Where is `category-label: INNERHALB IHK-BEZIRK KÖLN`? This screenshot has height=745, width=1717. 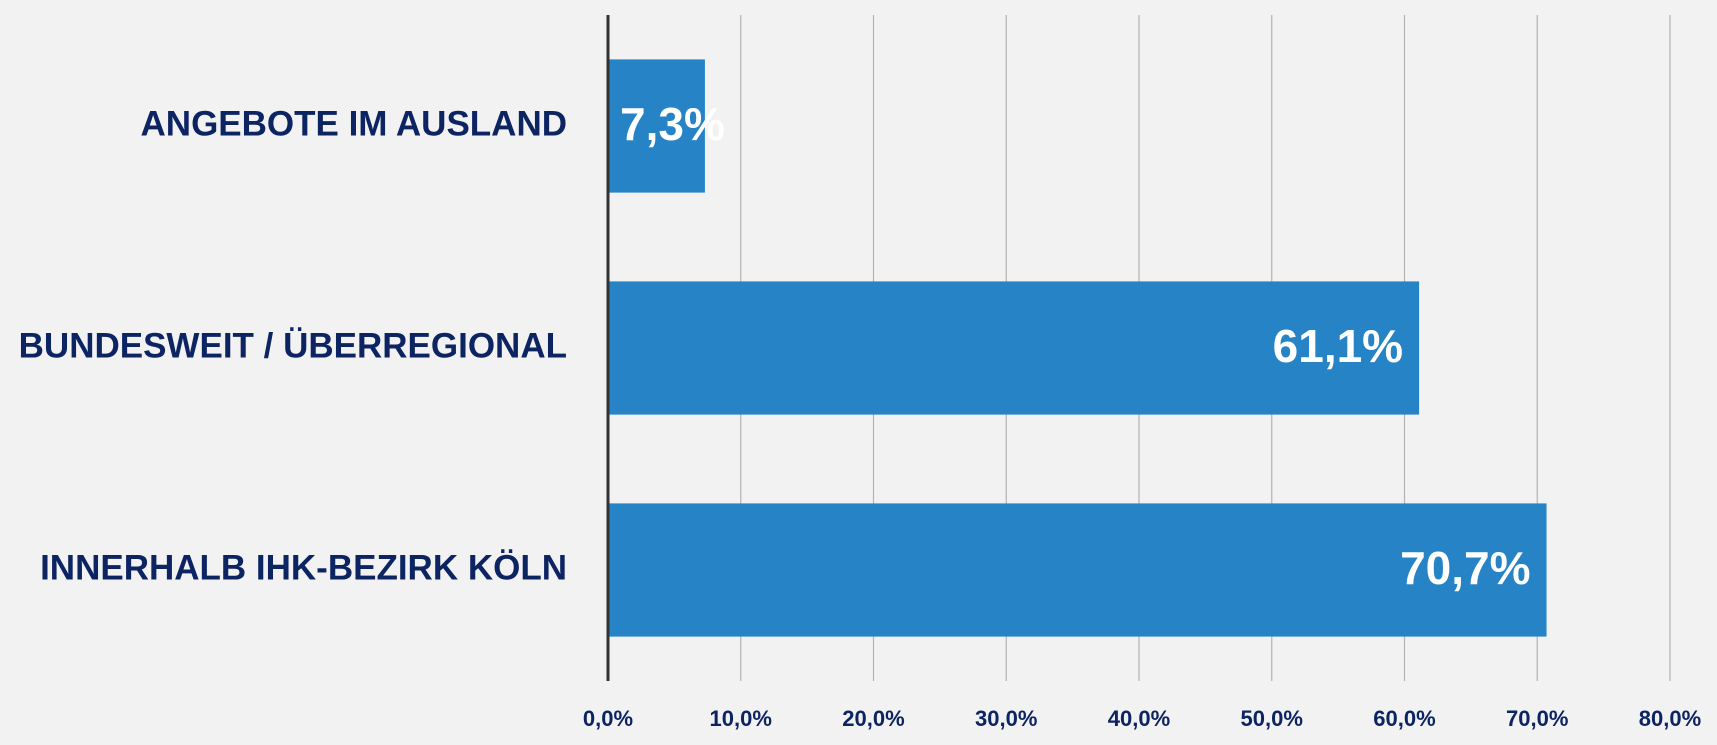 category-label: INNERHALB IHK-BEZIRK KÖLN is located at coordinates (303, 567).